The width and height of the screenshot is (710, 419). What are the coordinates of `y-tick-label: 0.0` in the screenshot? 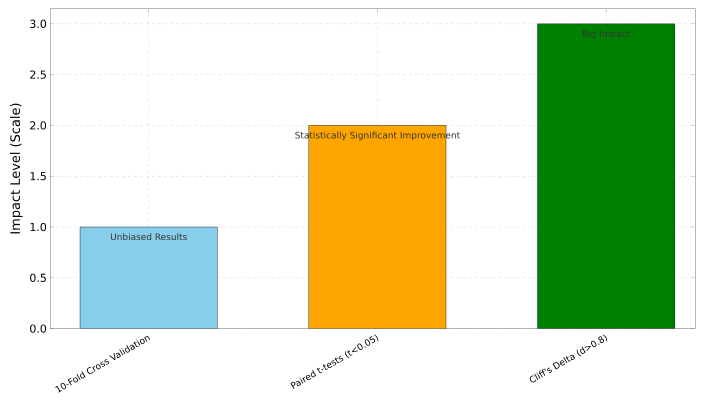 It's located at (38, 328).